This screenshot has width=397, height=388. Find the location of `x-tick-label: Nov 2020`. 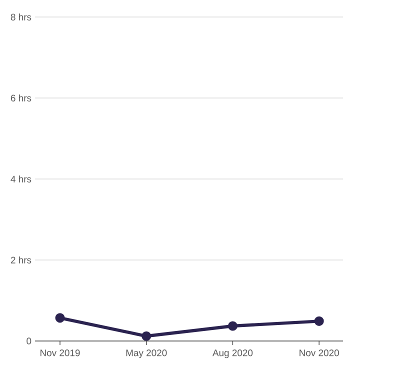

x-tick-label: Nov 2020 is located at coordinates (319, 353).